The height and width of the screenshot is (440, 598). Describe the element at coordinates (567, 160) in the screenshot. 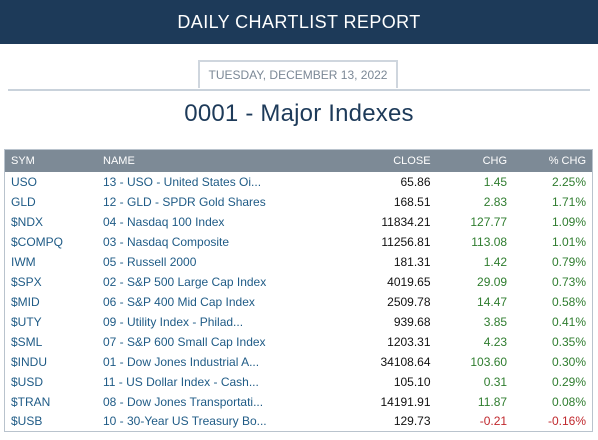

I see `column-header-pct-chg: % CHG` at that location.